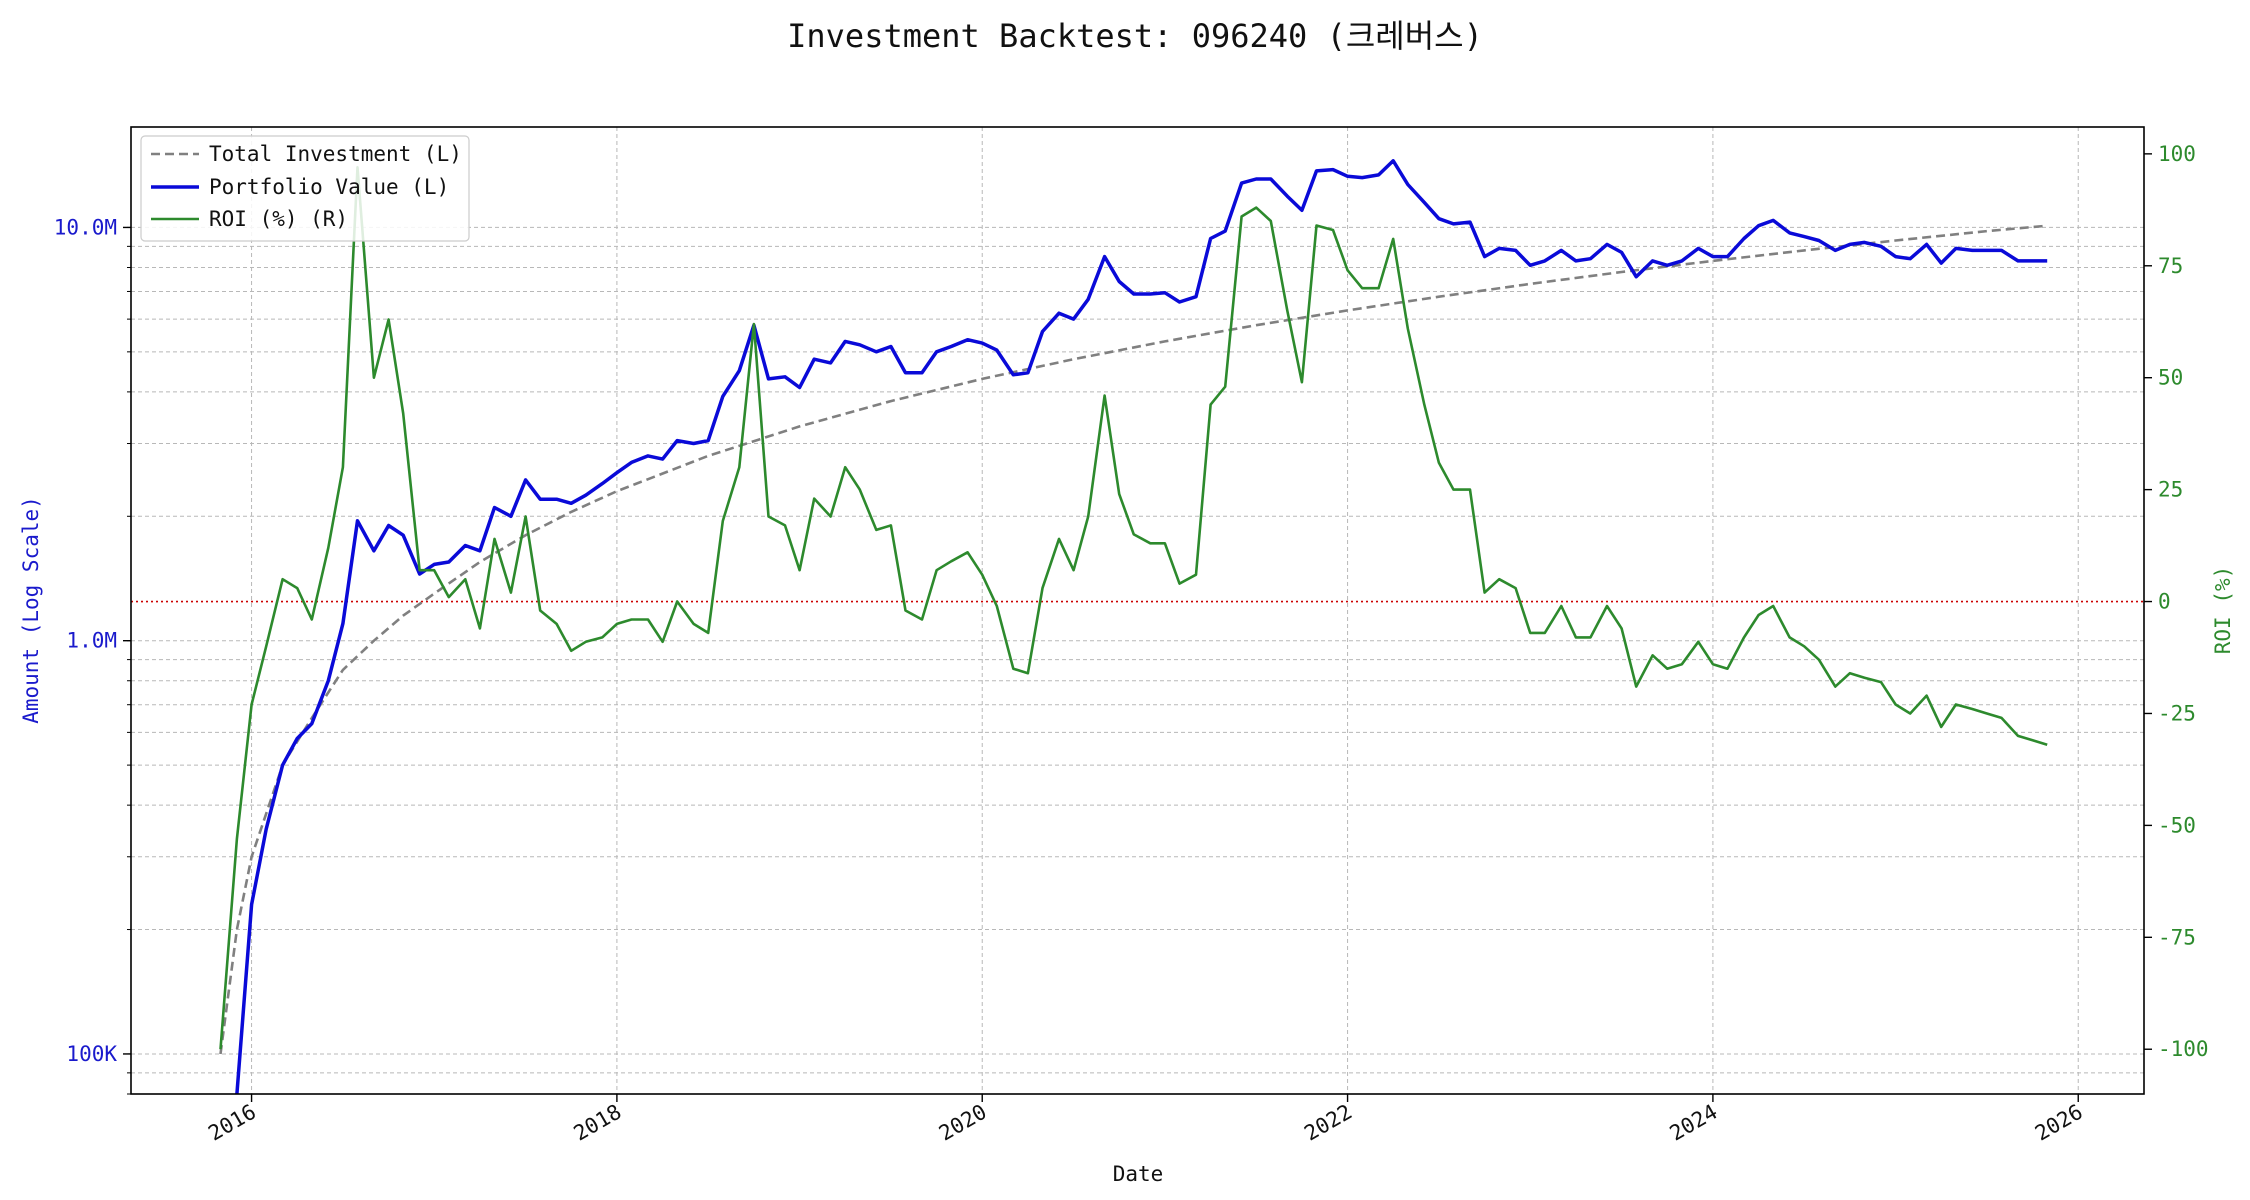  Describe the element at coordinates (85, 227) in the screenshot. I see `left-tick-label-2: 10.0M` at that location.